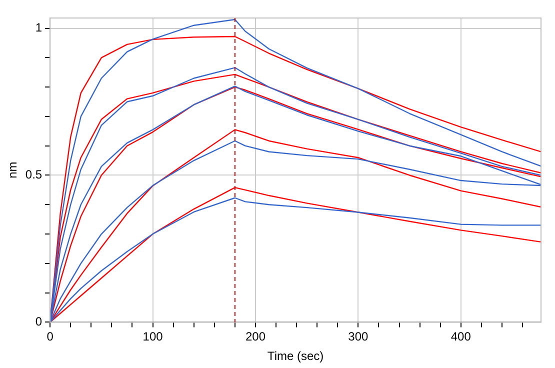 Image resolution: width=555 pixels, height=368 pixels. Describe the element at coordinates (50, 337) in the screenshot. I see `x-tick-label: 0` at that location.